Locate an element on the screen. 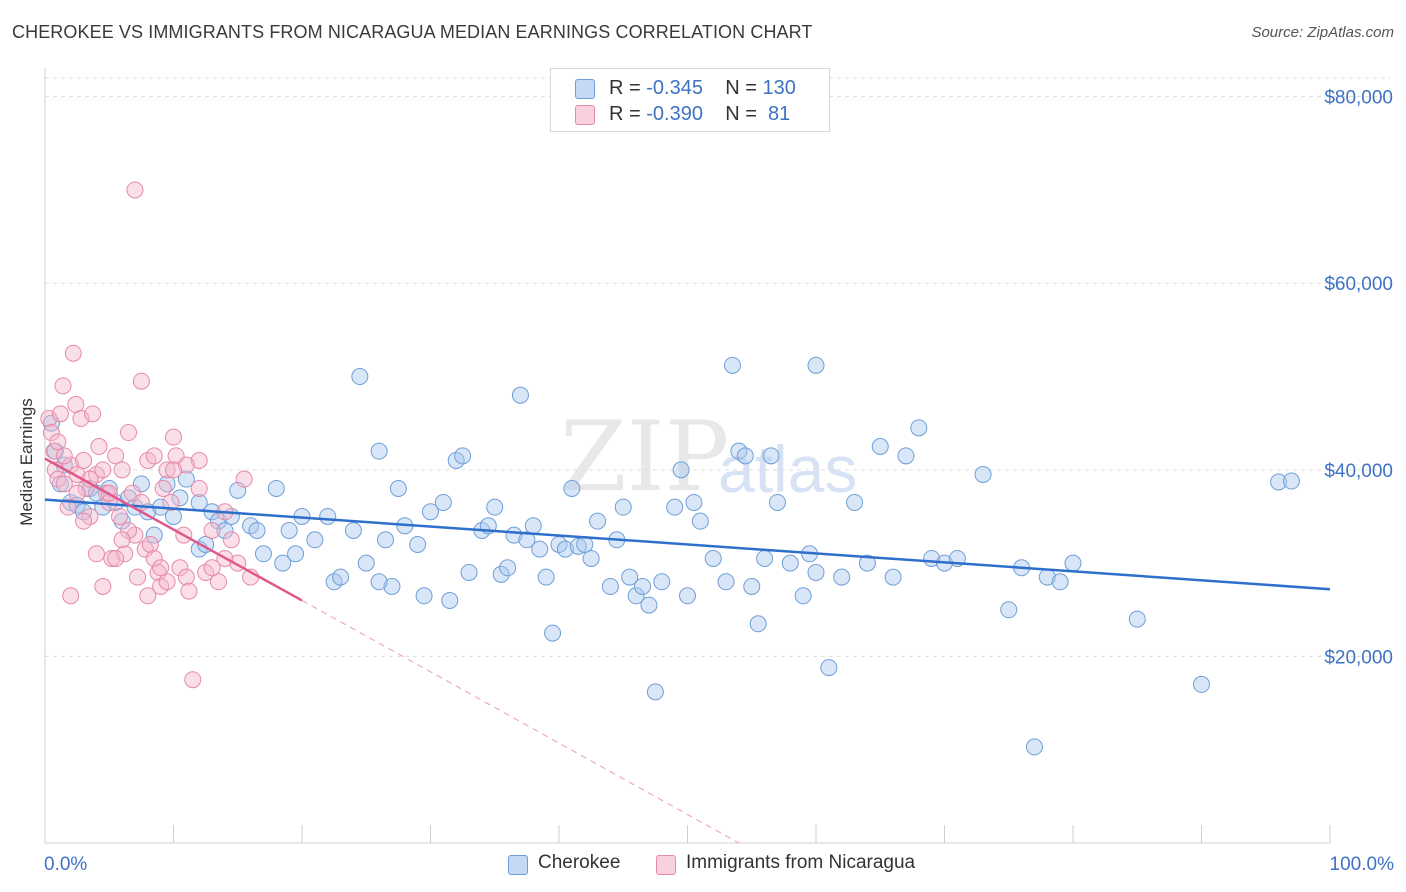 The width and height of the screenshot is (1406, 892). legend-cherokee-text: R = -0.345 N = 130 is located at coordinates (702, 88).